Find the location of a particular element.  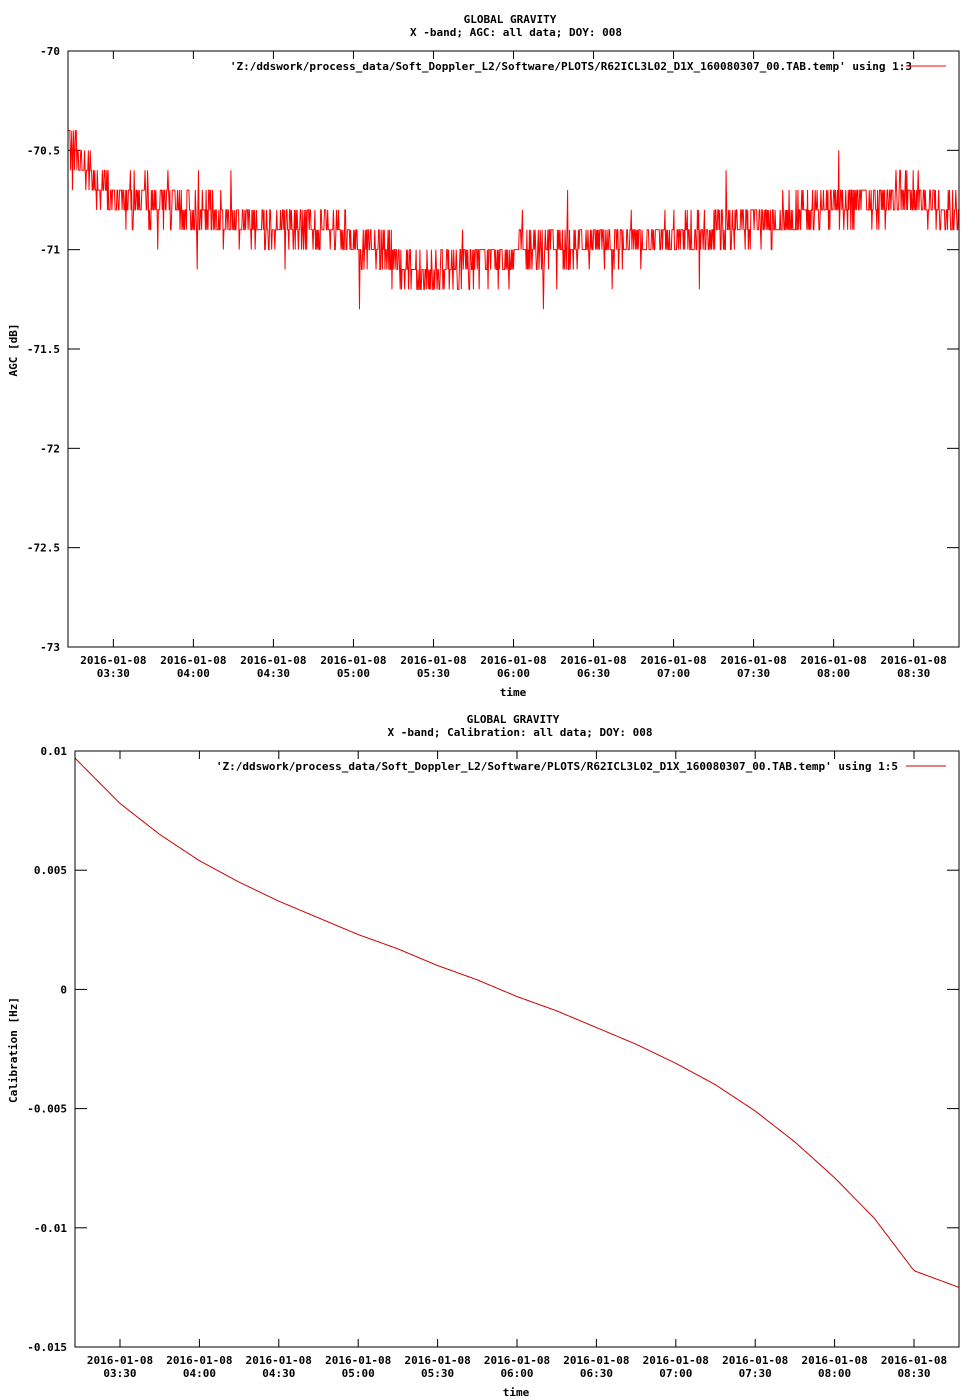

y-tick-label: 0 is located at coordinates (63, 989).